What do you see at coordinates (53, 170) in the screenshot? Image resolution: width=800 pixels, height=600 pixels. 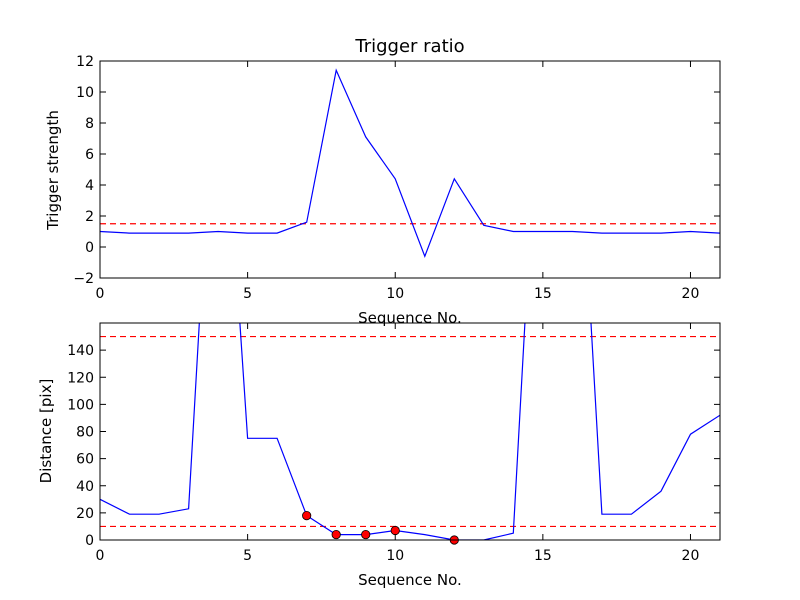 I see `y-axis-label: Trigger strength` at bounding box center [53, 170].